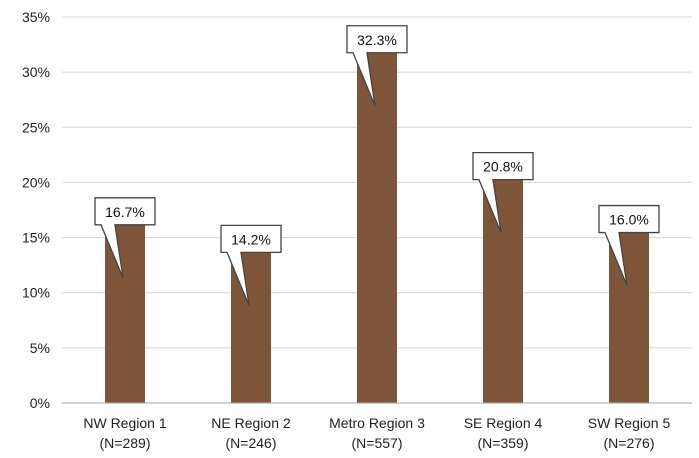 The width and height of the screenshot is (699, 458). Describe the element at coordinates (40, 348) in the screenshot. I see `y-tick-label: 5%` at that location.